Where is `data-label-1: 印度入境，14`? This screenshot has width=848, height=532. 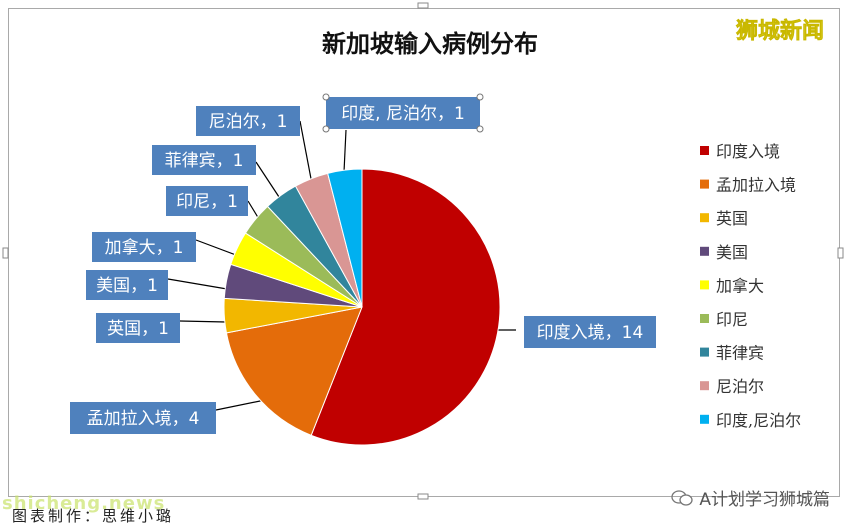
data-label-1: 印度入境，14 is located at coordinates (590, 332).